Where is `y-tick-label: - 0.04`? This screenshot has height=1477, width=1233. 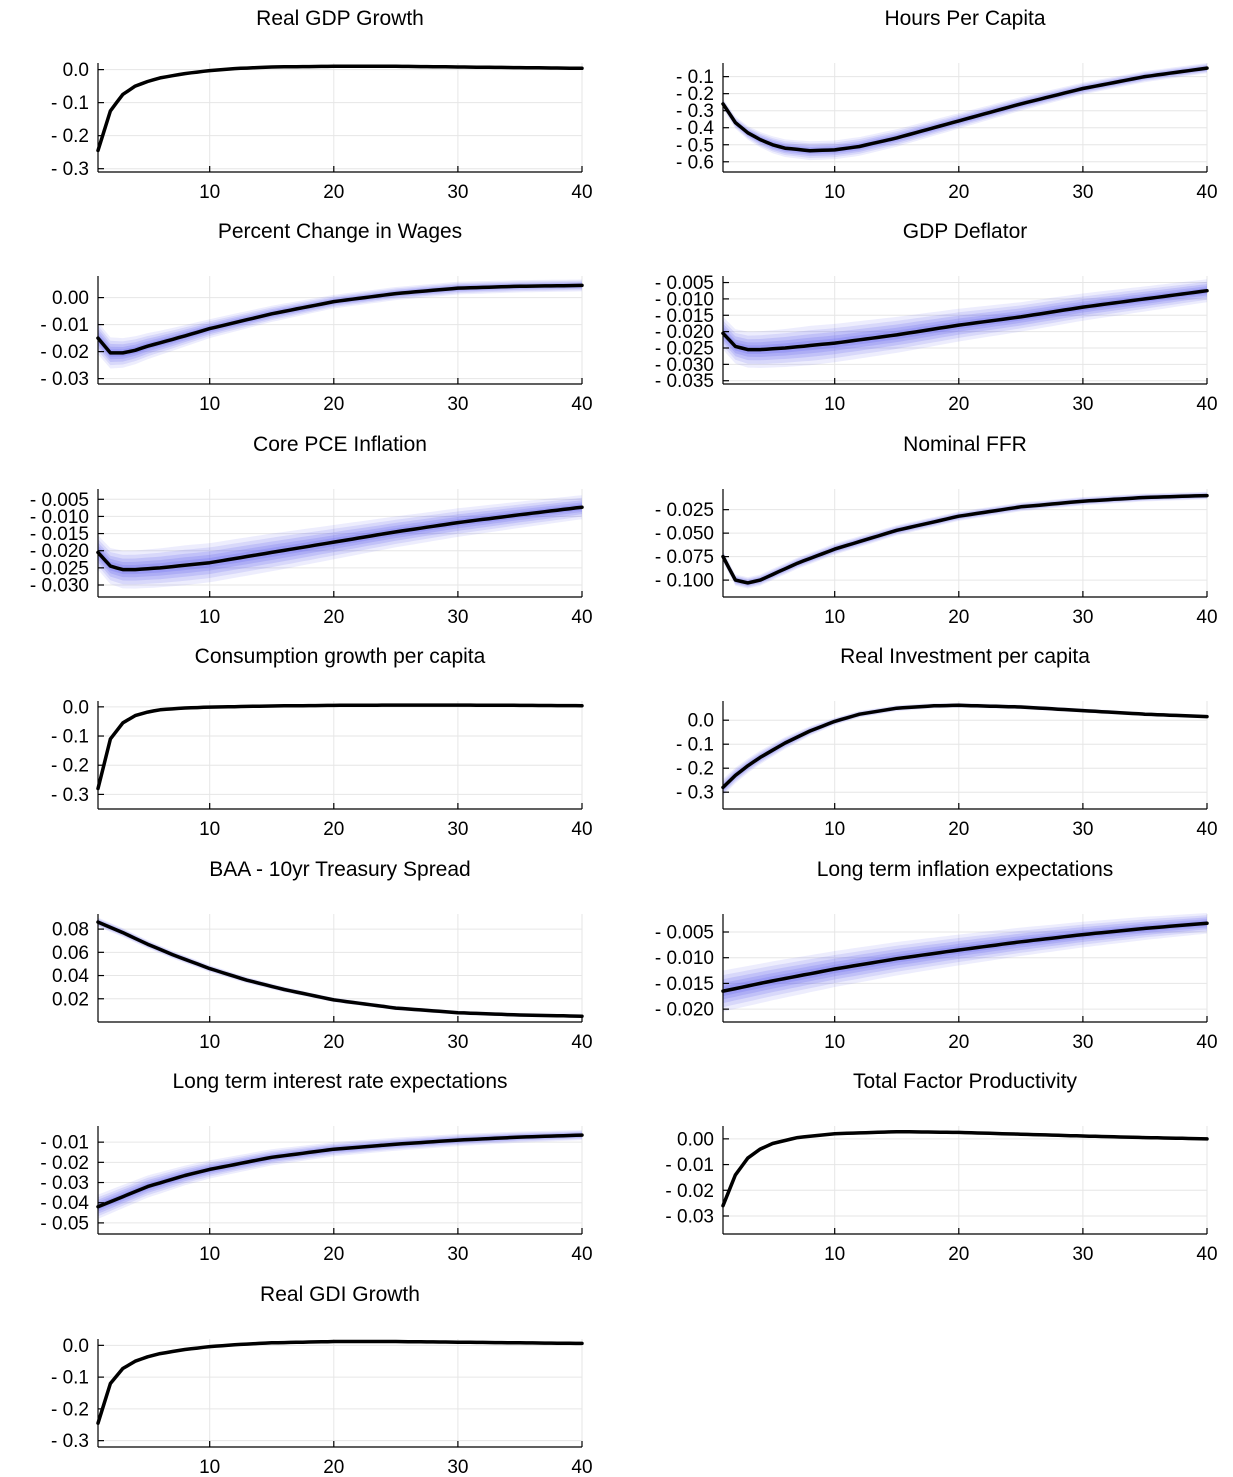 y-tick-label: - 0.04 is located at coordinates (64, 1203).